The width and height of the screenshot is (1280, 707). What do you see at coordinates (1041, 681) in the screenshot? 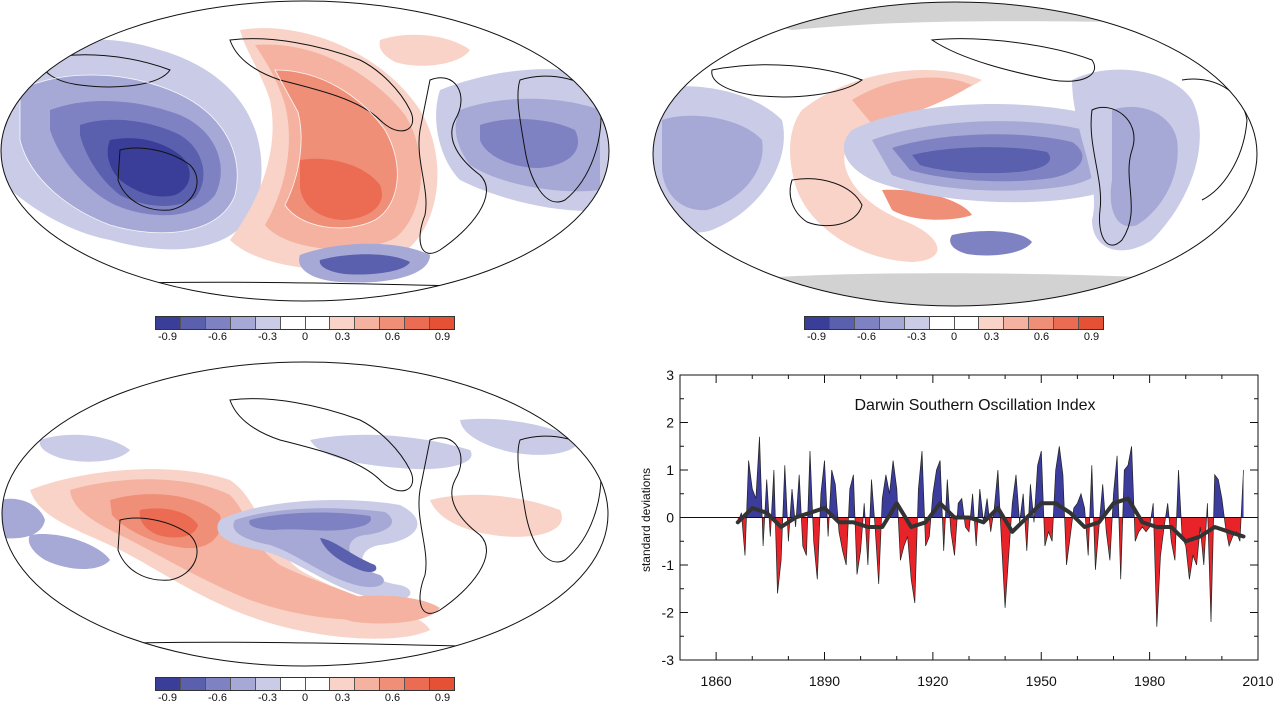
I see `x-tick-label: 1950` at bounding box center [1041, 681].